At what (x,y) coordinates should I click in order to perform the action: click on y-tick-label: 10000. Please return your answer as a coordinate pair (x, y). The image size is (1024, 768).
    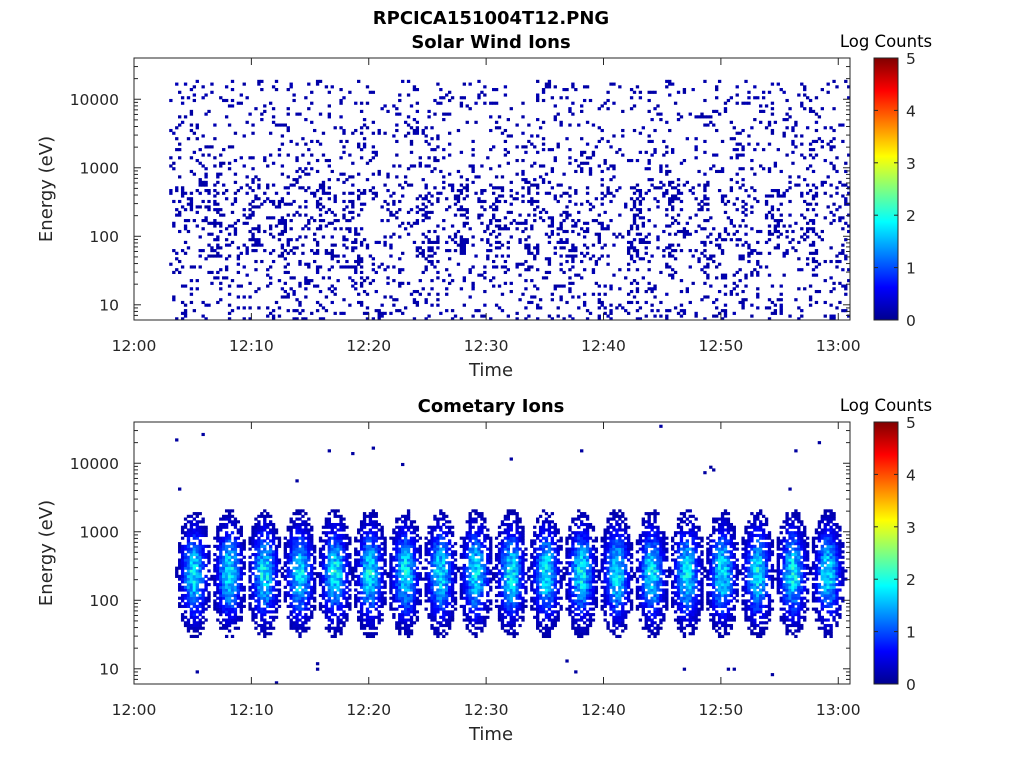
    Looking at the image, I should click on (94, 100).